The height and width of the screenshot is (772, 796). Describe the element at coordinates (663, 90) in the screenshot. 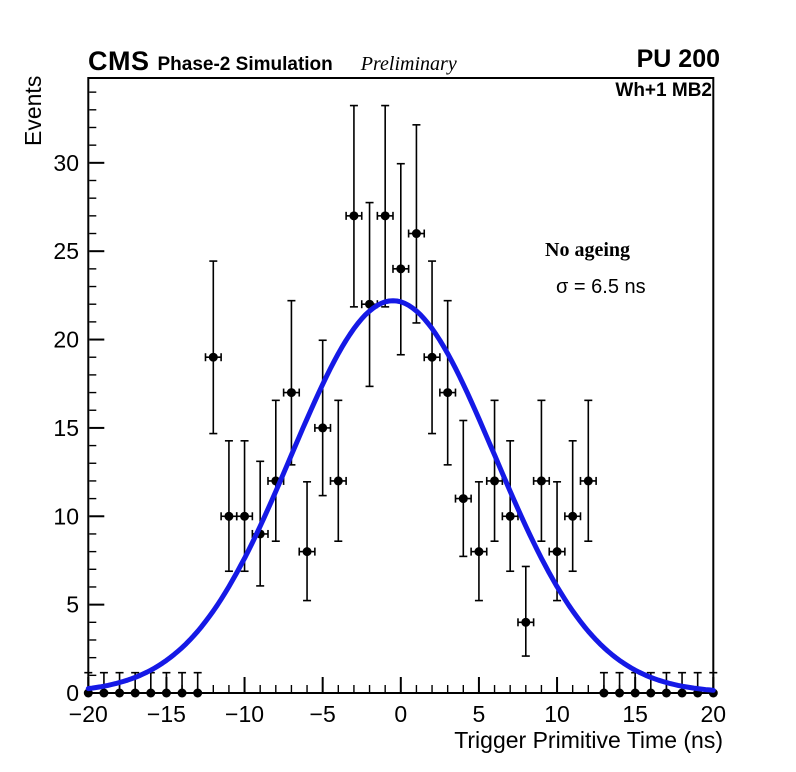

I see `region-label: Wh+1 MB2` at that location.